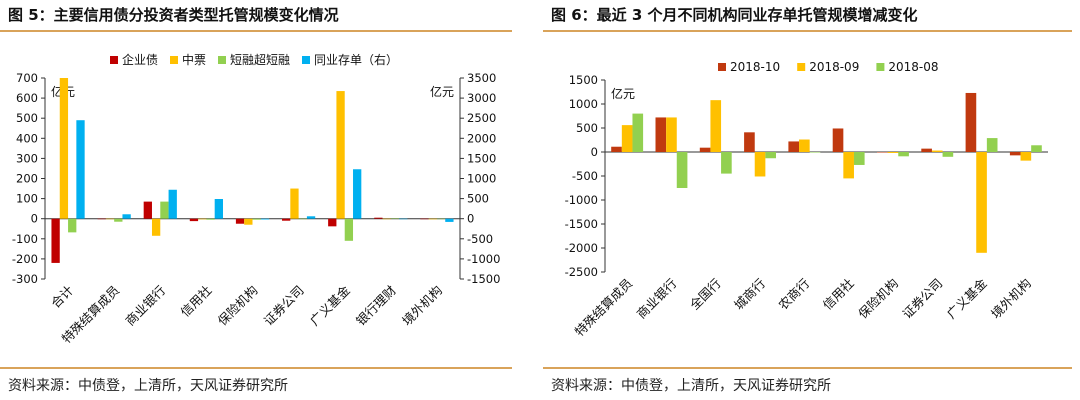  What do you see at coordinates (218, 209) in the screenshot?
I see `bar-信用社-同业存单（右）` at bounding box center [218, 209].